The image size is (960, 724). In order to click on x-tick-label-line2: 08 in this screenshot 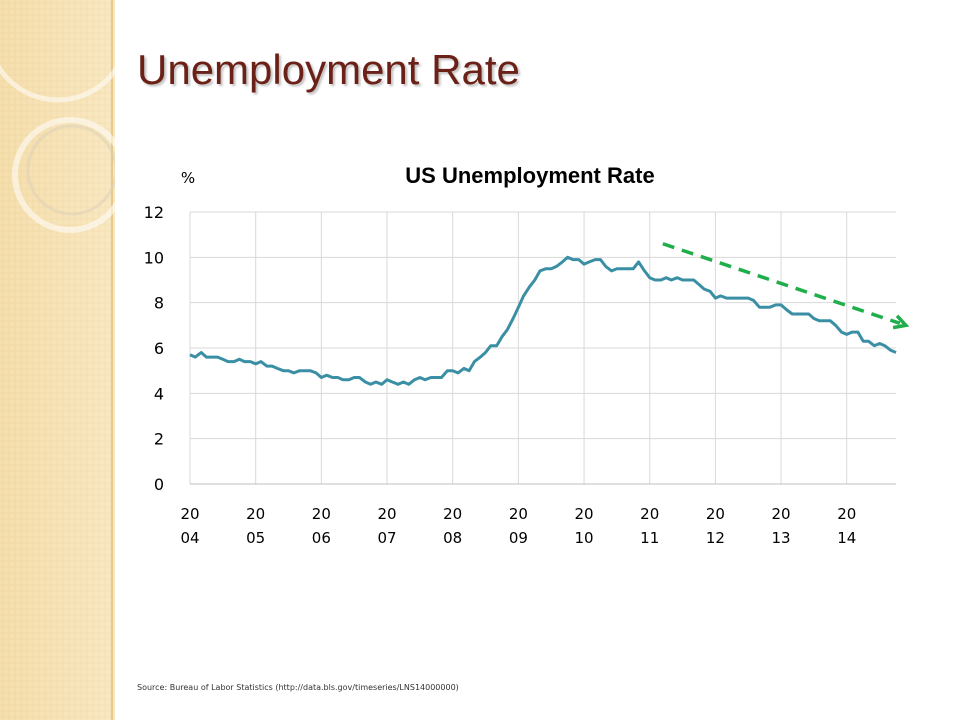, I will do `click(452, 538)`.